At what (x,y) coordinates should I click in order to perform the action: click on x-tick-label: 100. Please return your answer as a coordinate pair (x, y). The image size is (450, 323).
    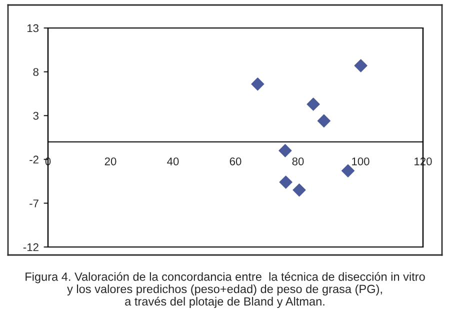
    Looking at the image, I should click on (361, 161).